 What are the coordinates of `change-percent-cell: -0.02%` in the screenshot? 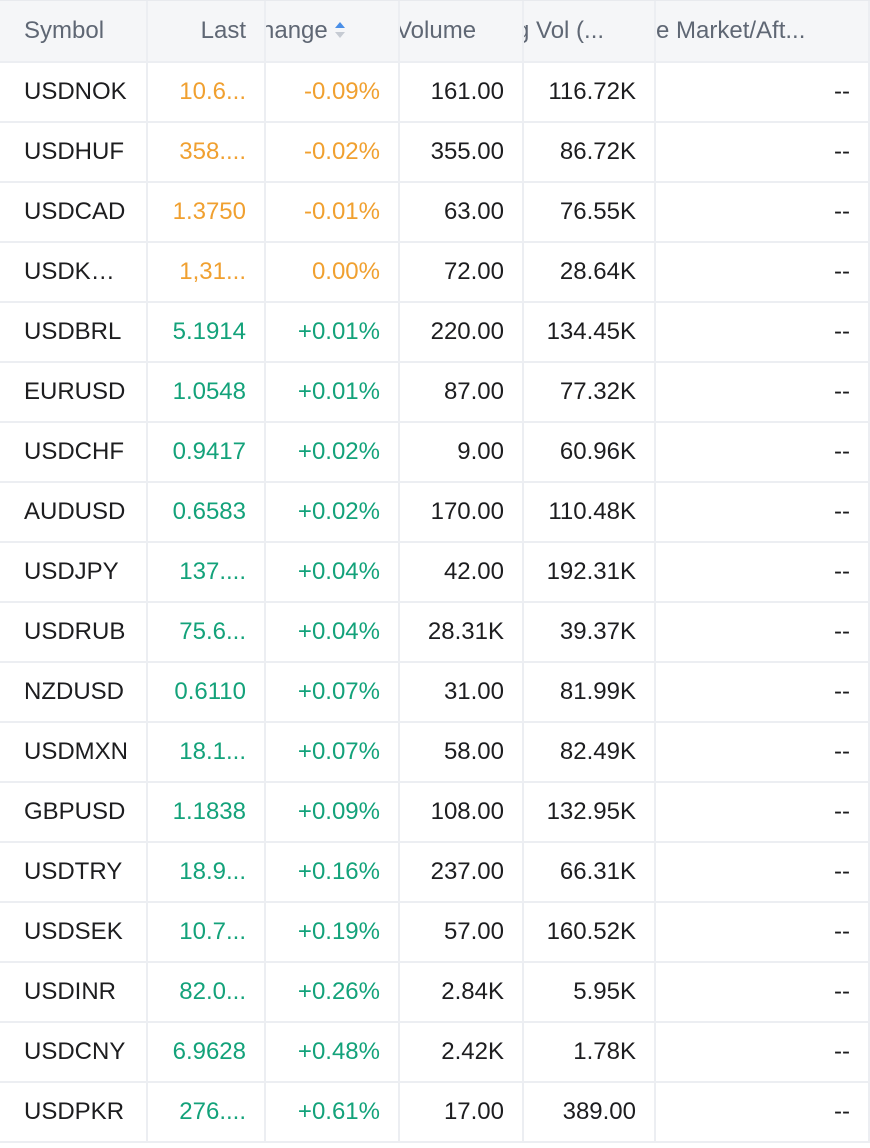 It's located at (333, 152).